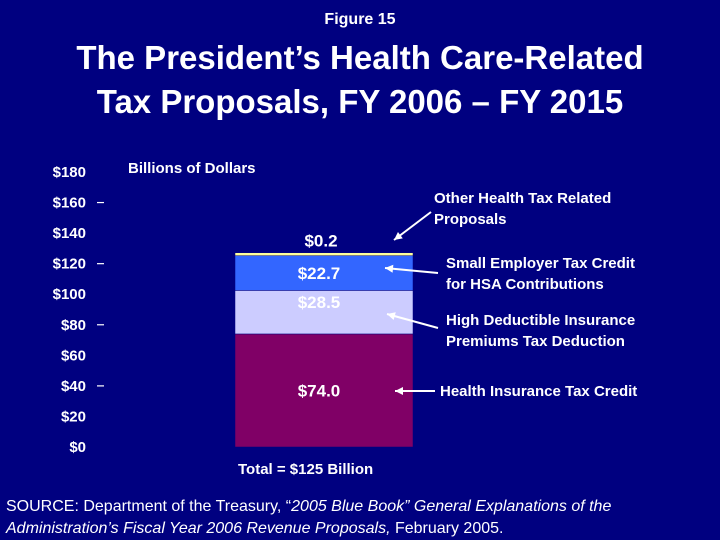 The width and height of the screenshot is (720, 540). What do you see at coordinates (73, 325) in the screenshot?
I see `y-tick-label: $80` at bounding box center [73, 325].